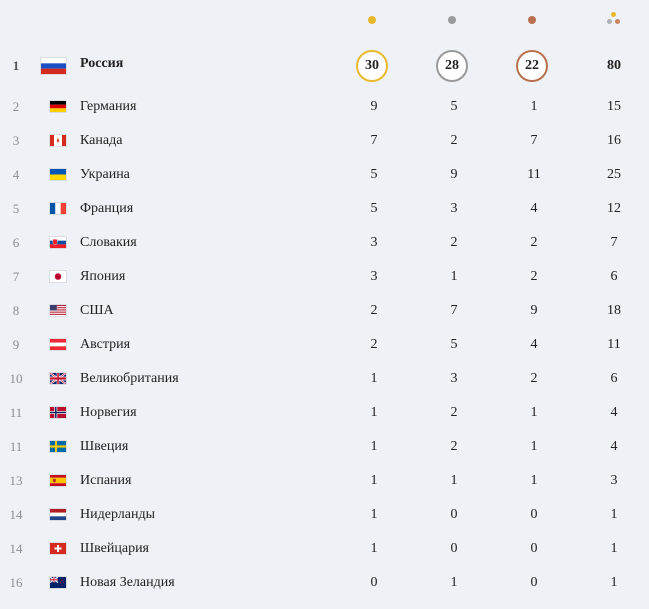 Image resolution: width=649 pixels, height=609 pixels. I want to click on table-row: 9 Австрия 2 5 4 11, so click(324, 345).